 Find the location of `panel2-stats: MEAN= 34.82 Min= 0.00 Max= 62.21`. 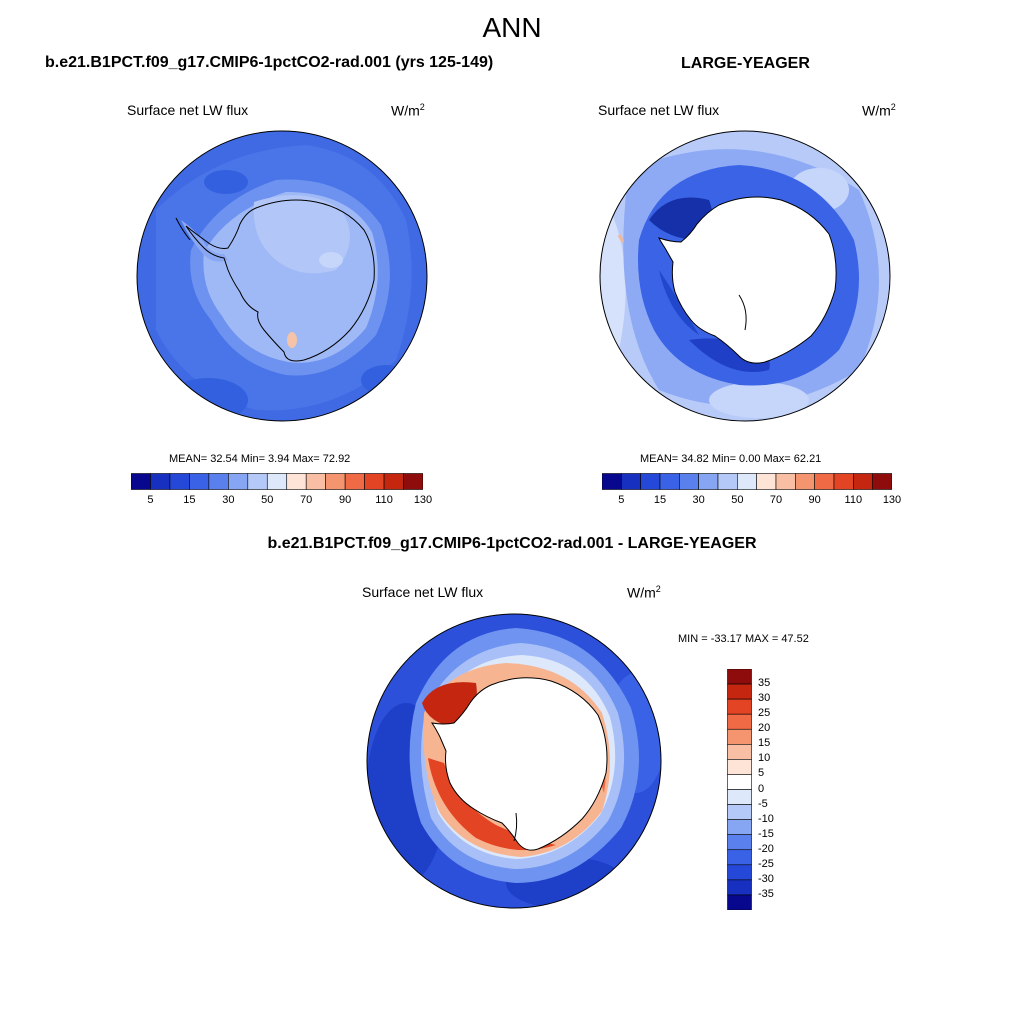

panel2-stats: MEAN= 34.82 Min= 0.00 Max= 62.21 is located at coordinates (731, 459).